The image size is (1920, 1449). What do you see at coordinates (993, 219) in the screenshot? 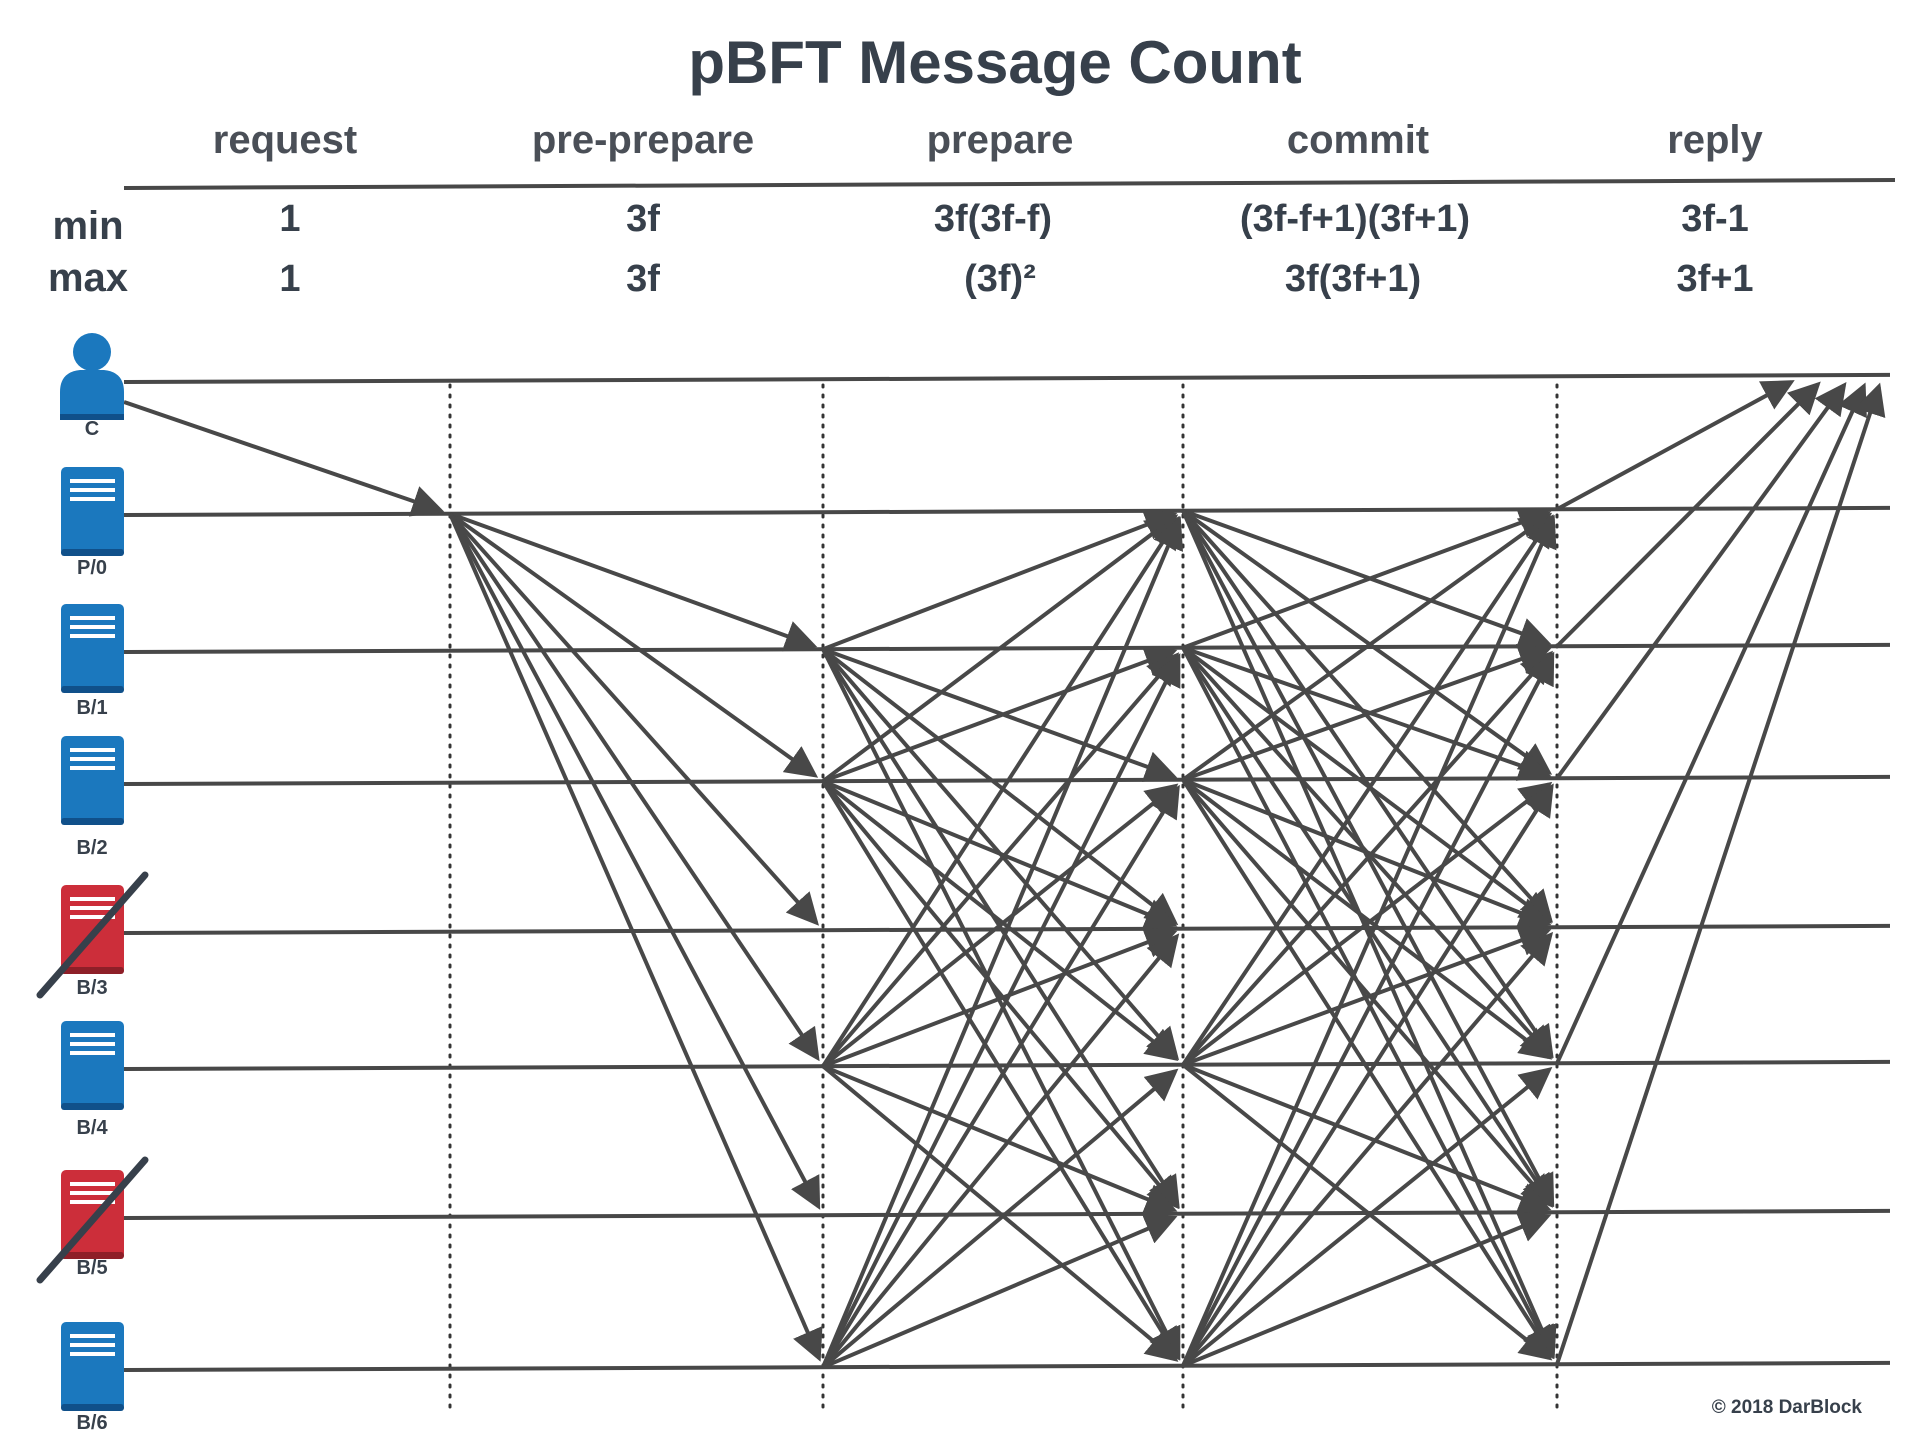
I see `min-count-prepare: 3f(3f-f)` at bounding box center [993, 219].